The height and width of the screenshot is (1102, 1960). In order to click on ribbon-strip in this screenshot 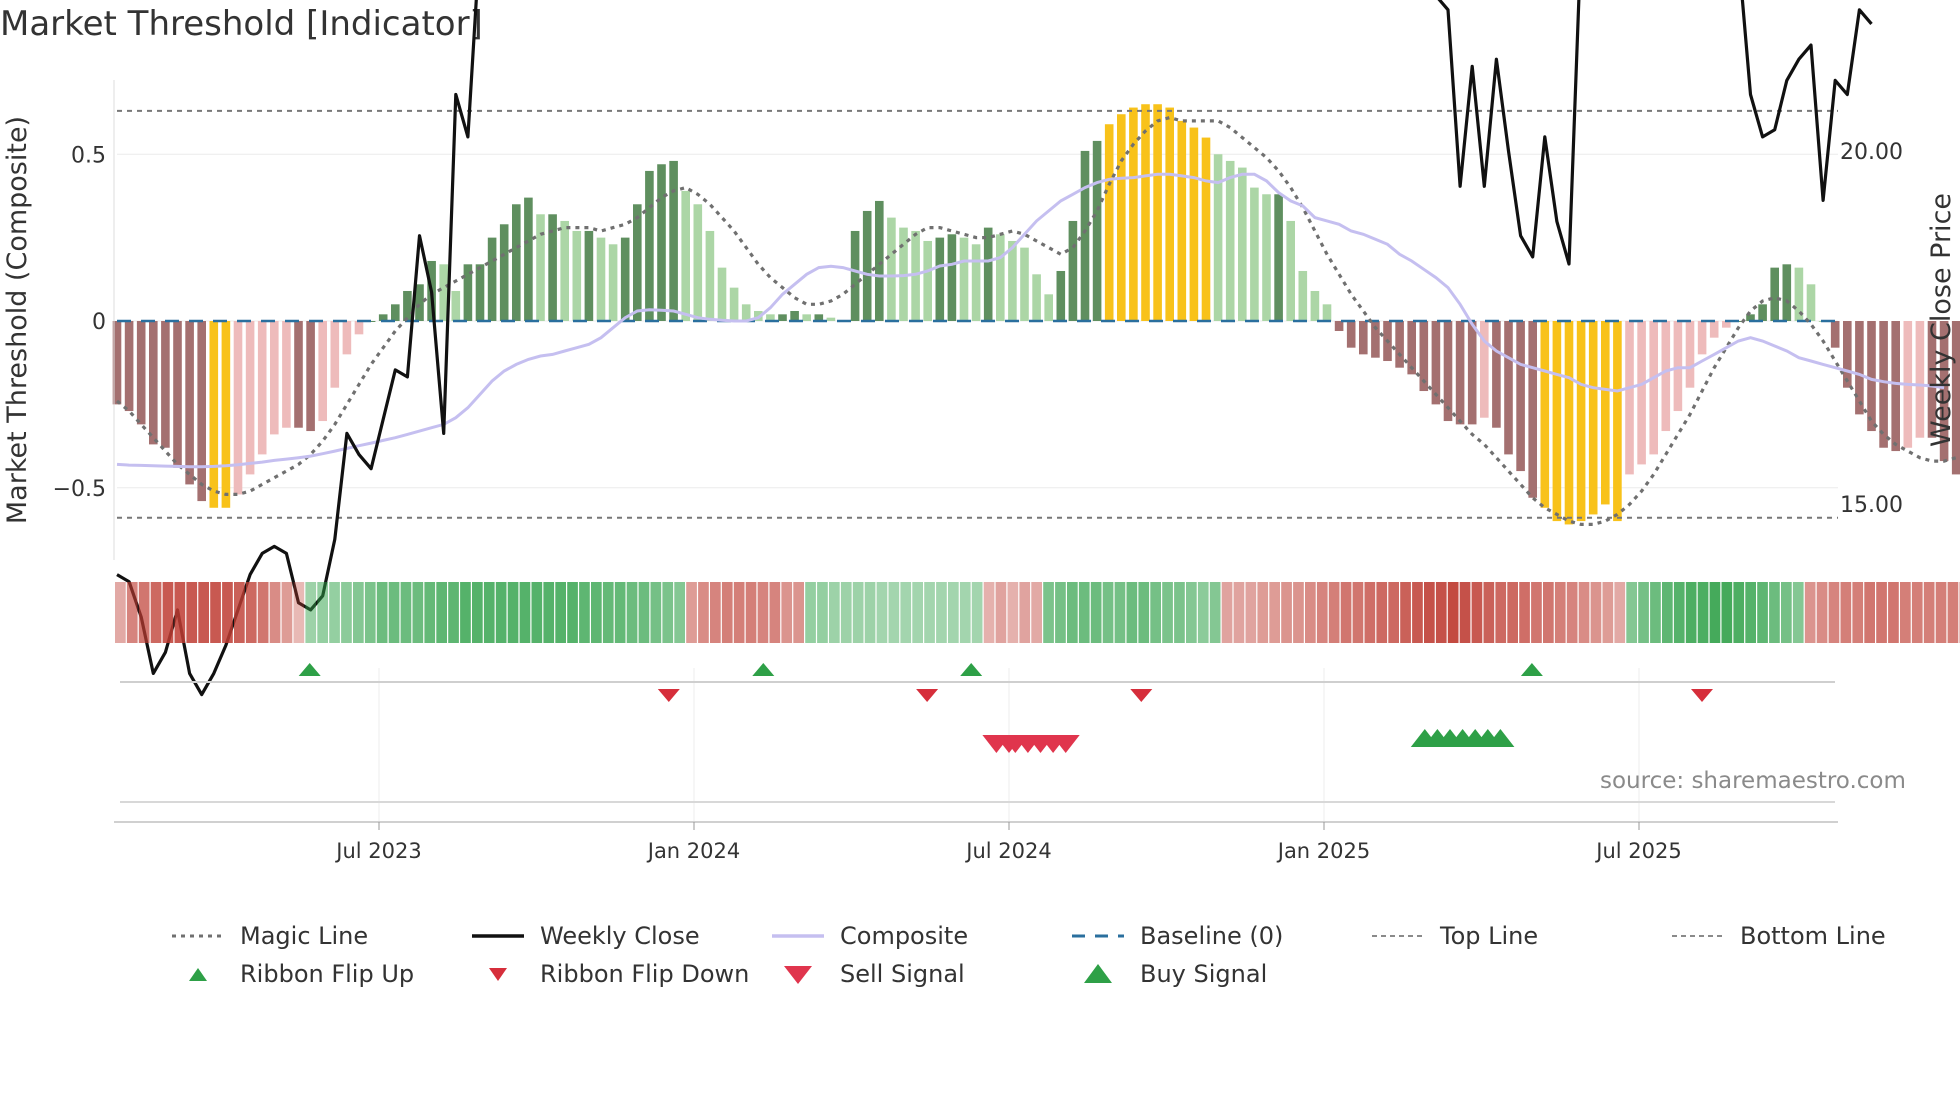, I will do `click(1037, 612)`.